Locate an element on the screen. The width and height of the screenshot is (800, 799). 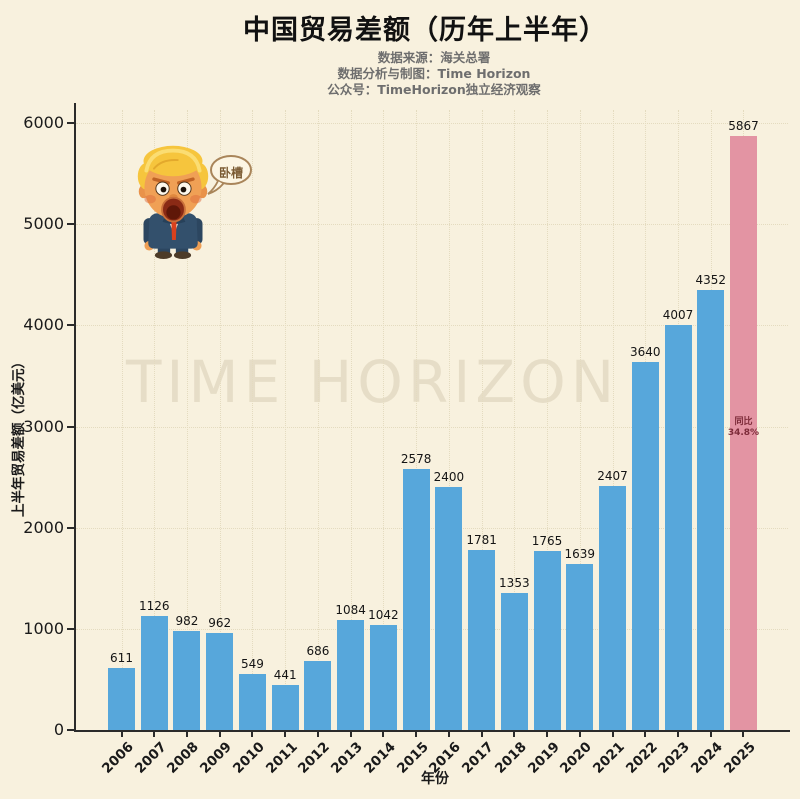
y-axis-line is located at coordinates (75, 417).